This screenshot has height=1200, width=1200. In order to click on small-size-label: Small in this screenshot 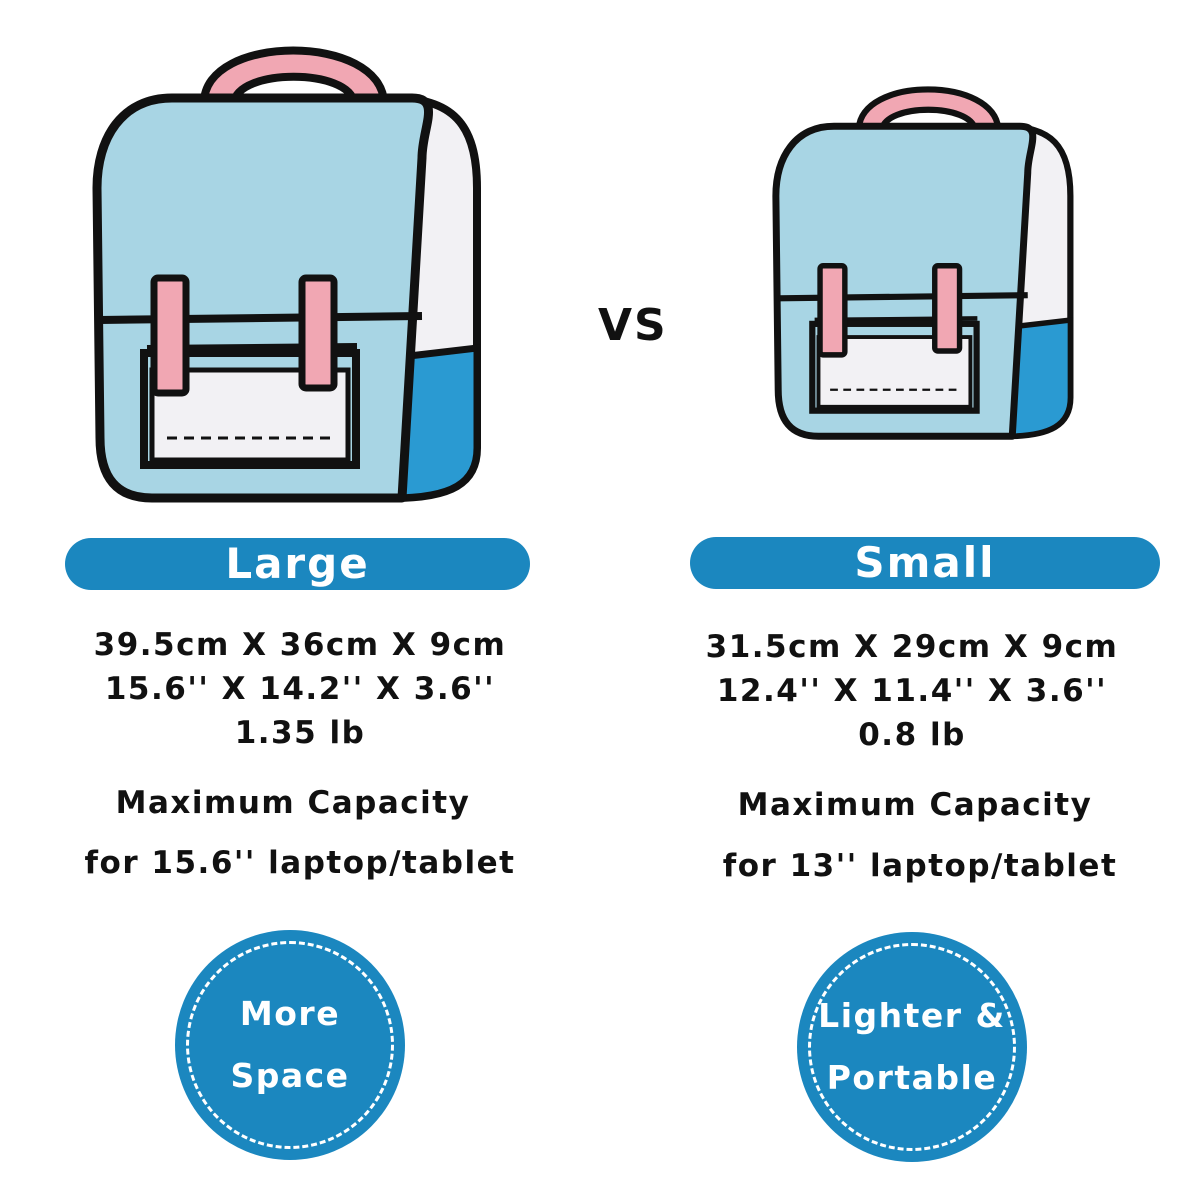, I will do `click(925, 563)`.